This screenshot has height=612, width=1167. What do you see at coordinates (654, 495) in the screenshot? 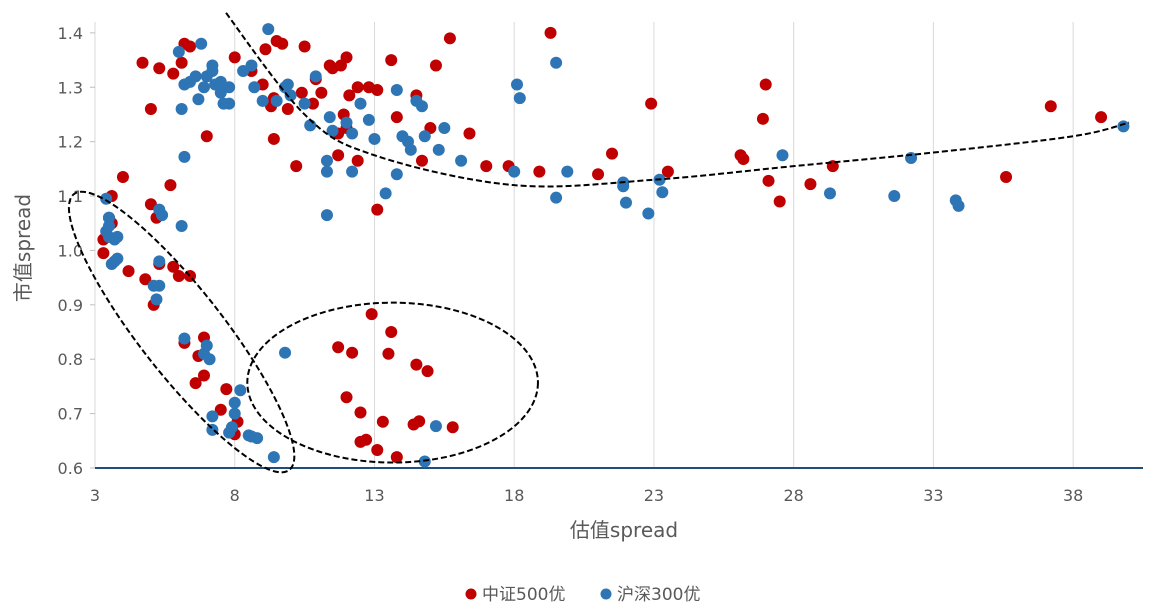
I see `x-tick-label: 23` at bounding box center [654, 495].